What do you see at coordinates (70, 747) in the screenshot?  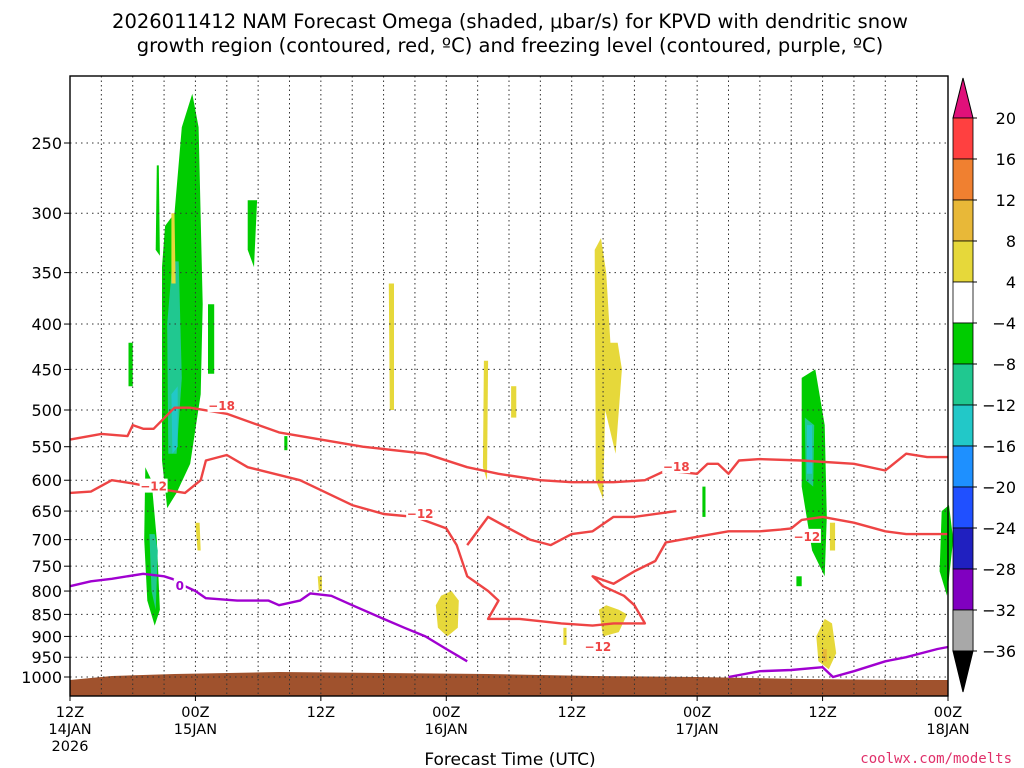 I see `x-tick-label: 2026` at bounding box center [70, 747].